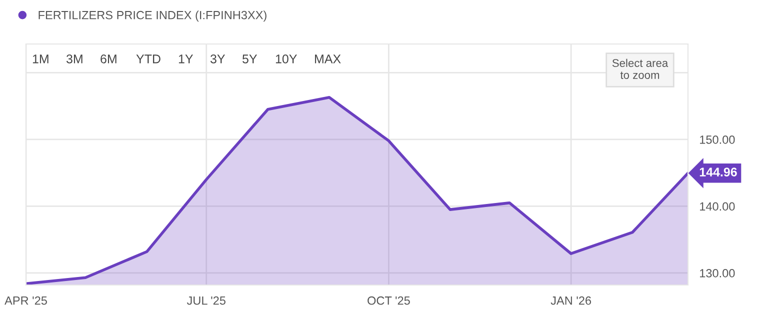  I want to click on annotation: MAX, so click(328, 59).